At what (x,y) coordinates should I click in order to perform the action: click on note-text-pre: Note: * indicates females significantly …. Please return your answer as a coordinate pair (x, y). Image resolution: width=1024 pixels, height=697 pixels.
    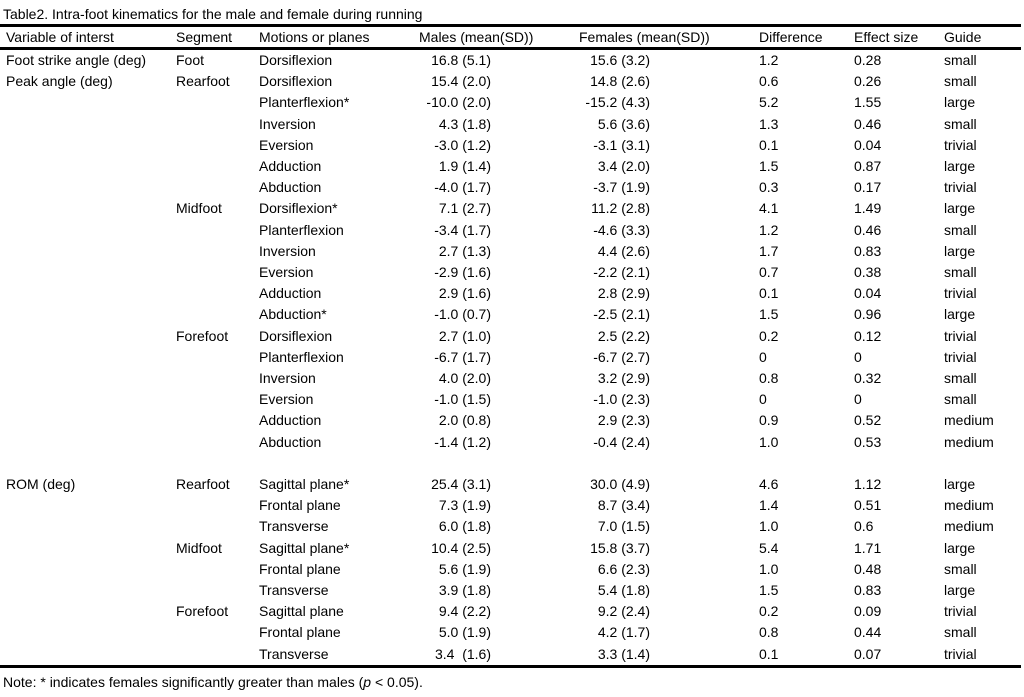
    Looking at the image, I should click on (183, 682).